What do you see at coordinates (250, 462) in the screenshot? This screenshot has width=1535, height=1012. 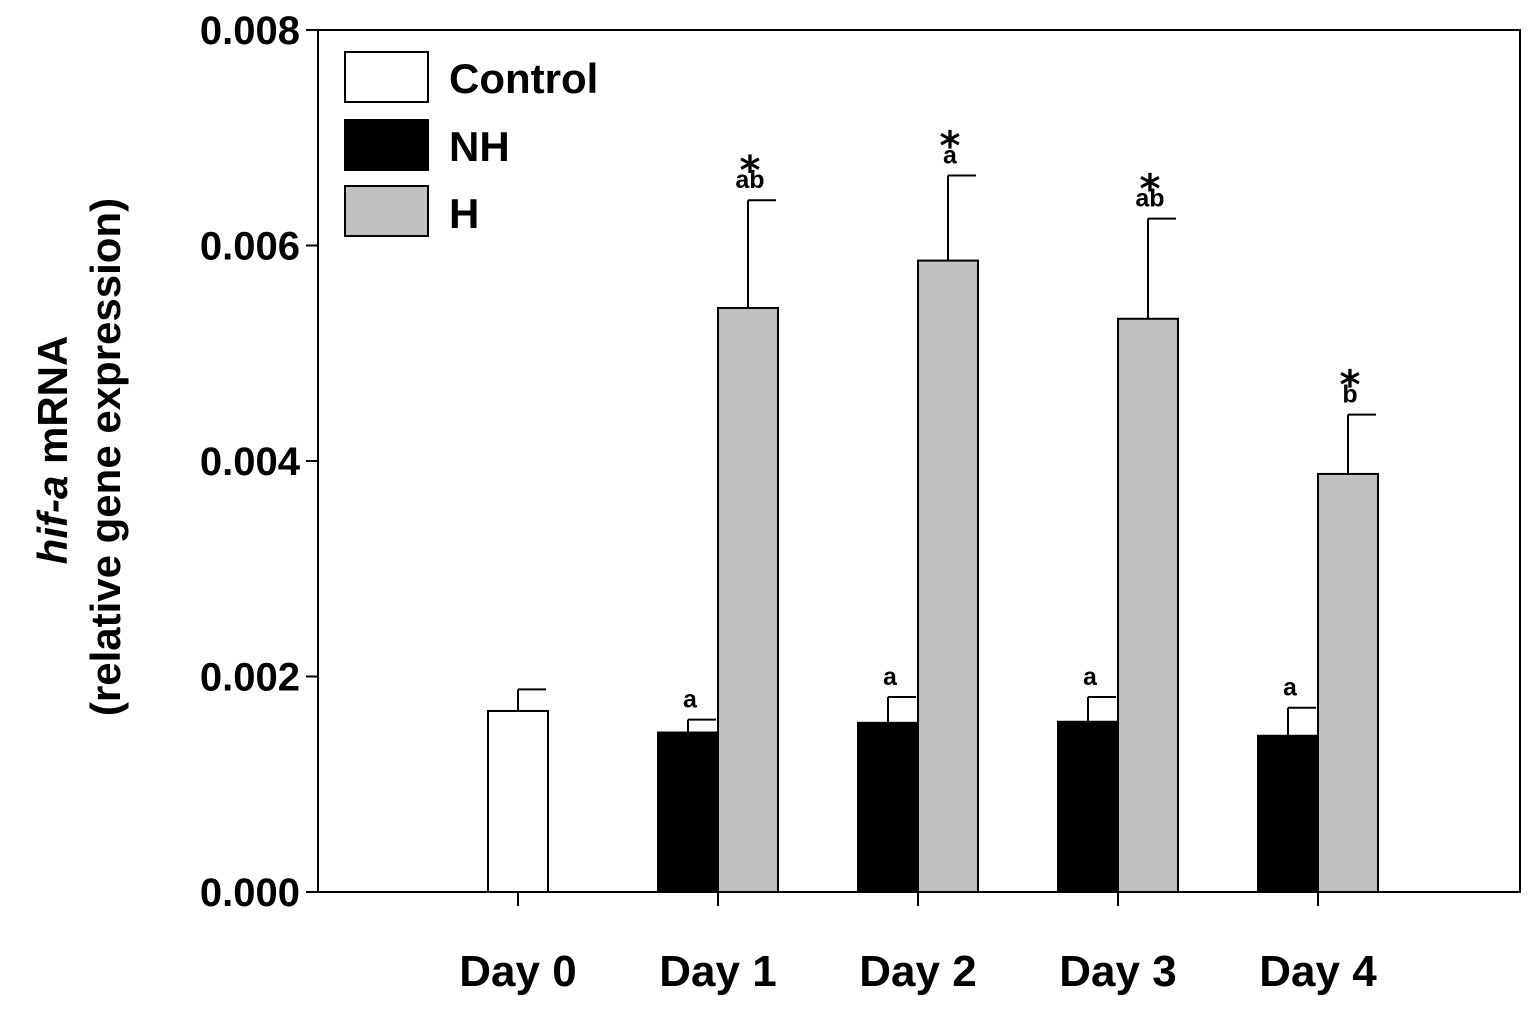 I see `y-tick-label-0-004: 0.004` at bounding box center [250, 462].